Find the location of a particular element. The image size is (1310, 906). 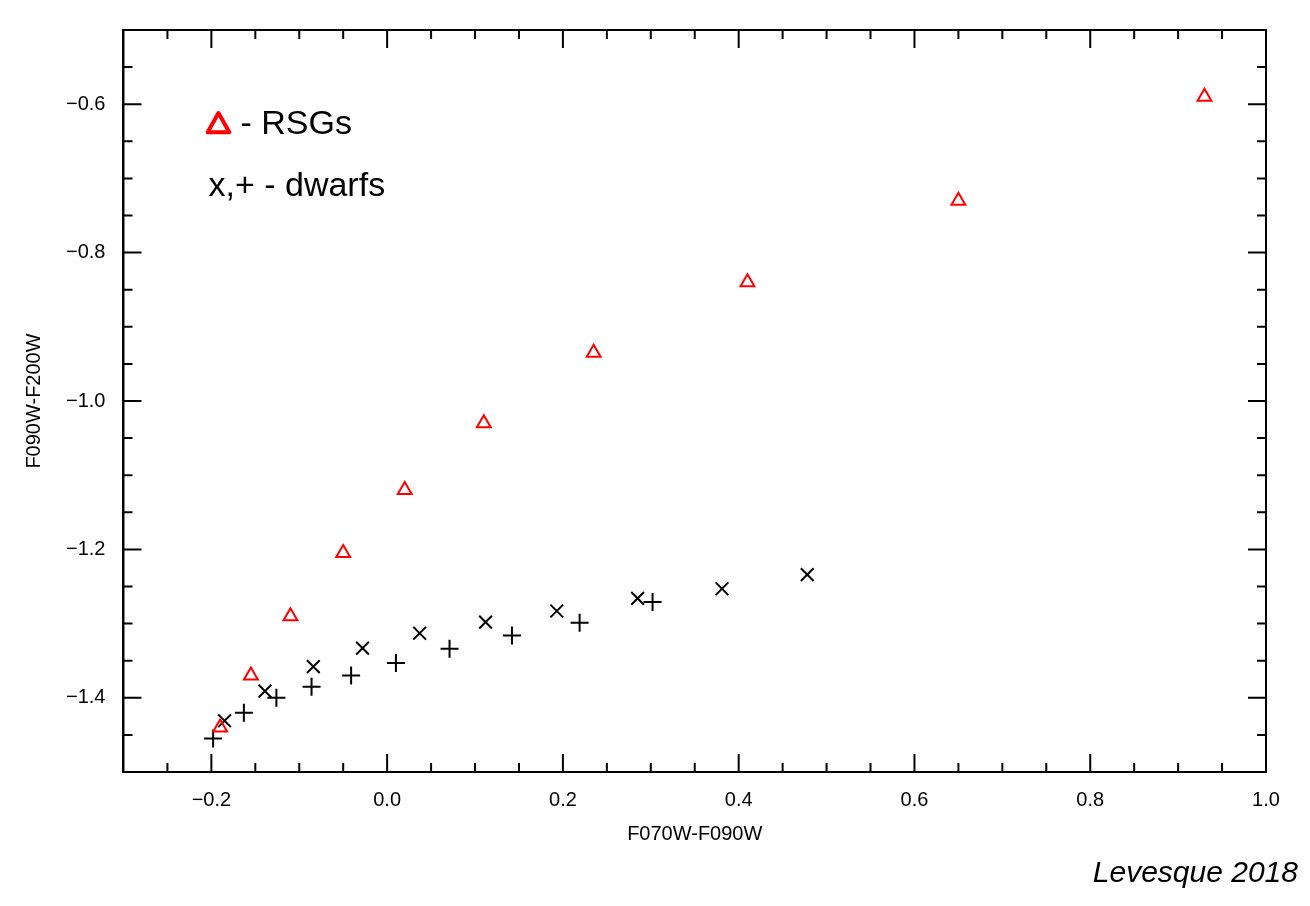

x-tick-label: −0.2 is located at coordinates (211, 798).